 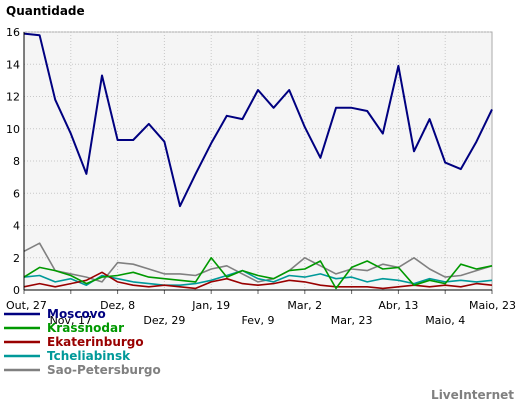 What do you see at coordinates (16, 226) in the screenshot?
I see `y-tick-label: 4` at bounding box center [16, 226].